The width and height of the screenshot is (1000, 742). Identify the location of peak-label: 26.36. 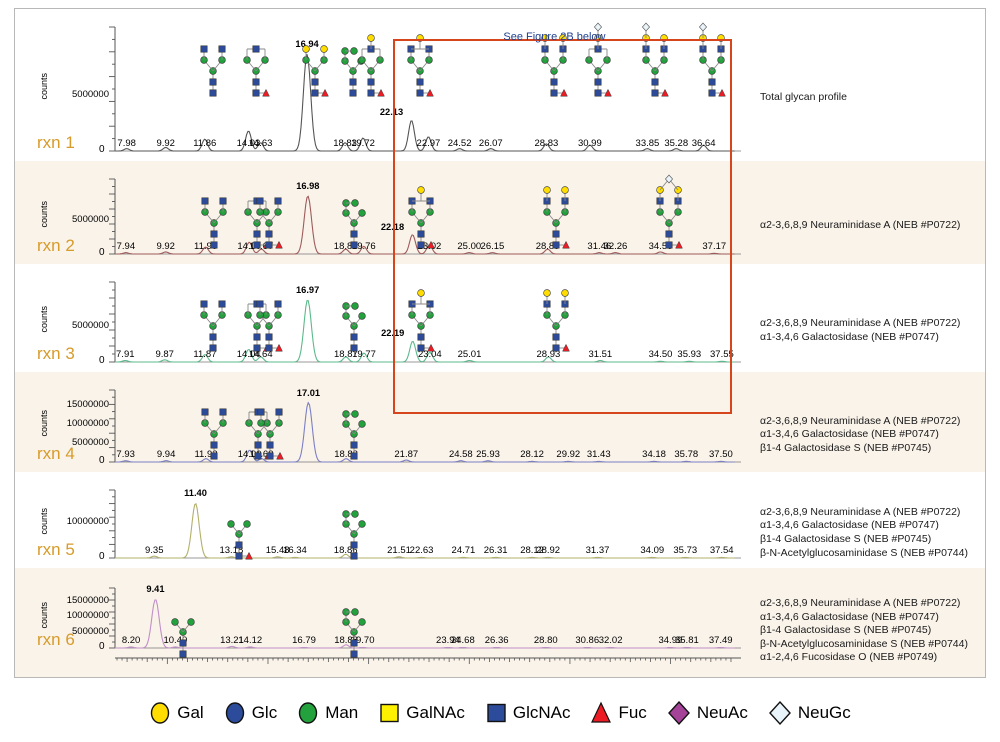
(496, 640).